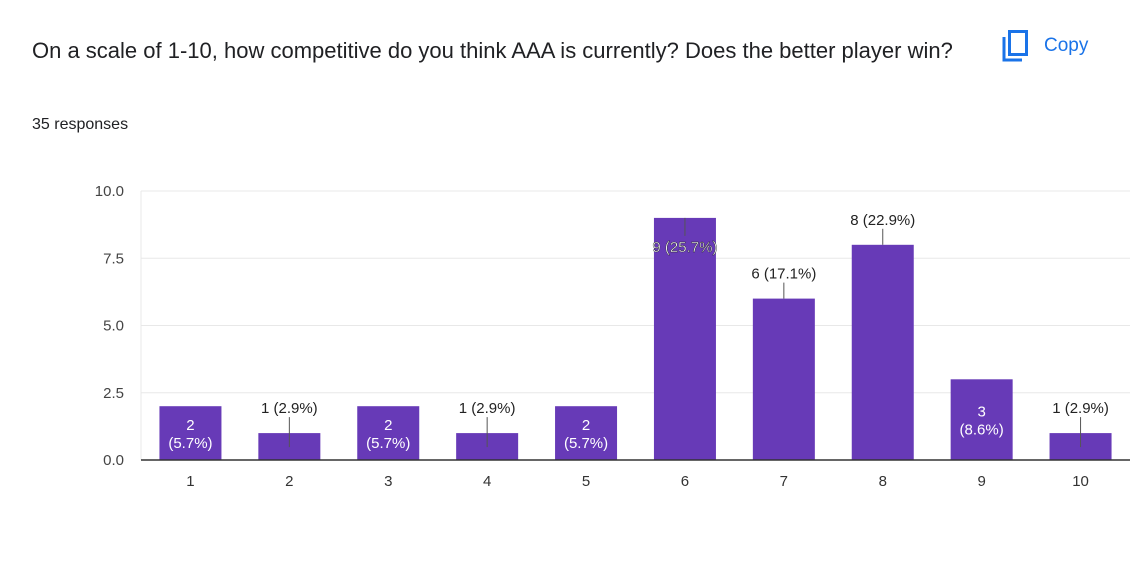 The width and height of the screenshot is (1147, 565). I want to click on copy-icon, so click(1015, 46).